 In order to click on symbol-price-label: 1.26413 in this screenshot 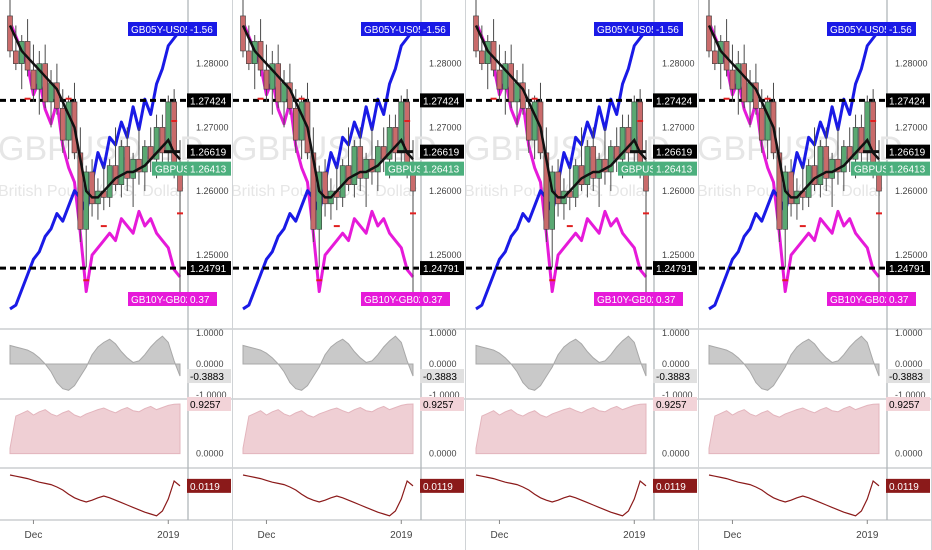, I will do `click(442, 168)`.